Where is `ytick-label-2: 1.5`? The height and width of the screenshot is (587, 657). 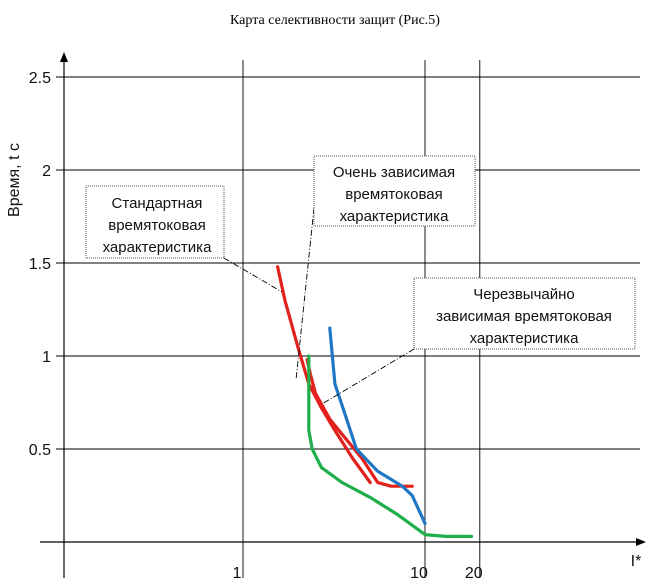
ytick-label-2: 1.5 is located at coordinates (40, 264).